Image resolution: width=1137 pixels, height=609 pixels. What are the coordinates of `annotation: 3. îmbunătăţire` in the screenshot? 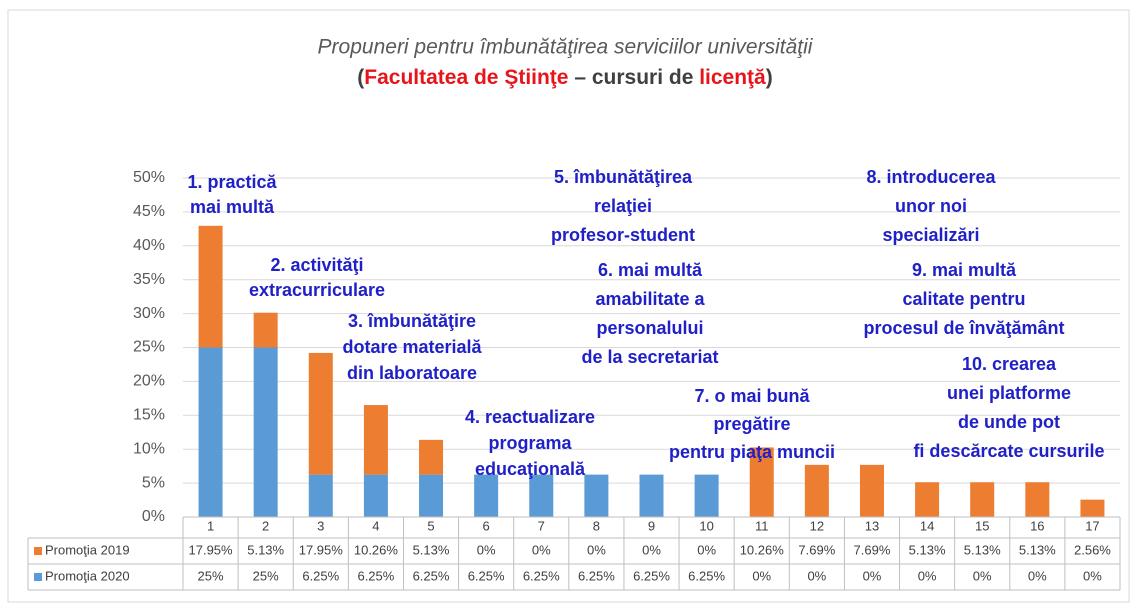 It's located at (412, 321).